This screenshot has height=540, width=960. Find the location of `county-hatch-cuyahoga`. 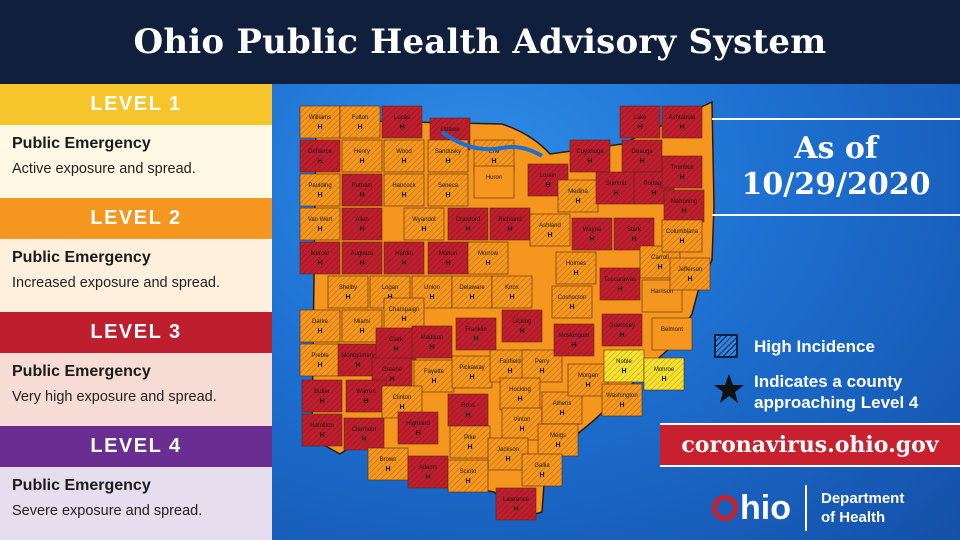

county-hatch-cuyahoga is located at coordinates (590, 156).